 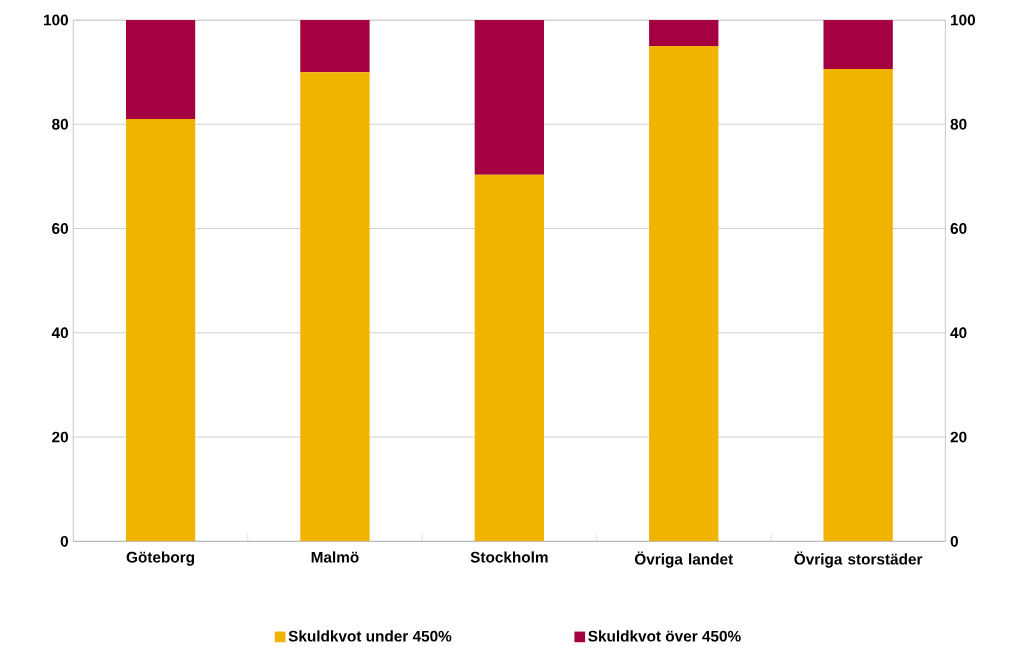 What do you see at coordinates (370, 636) in the screenshot?
I see `legend-label: Skuldkvot under 450%` at bounding box center [370, 636].